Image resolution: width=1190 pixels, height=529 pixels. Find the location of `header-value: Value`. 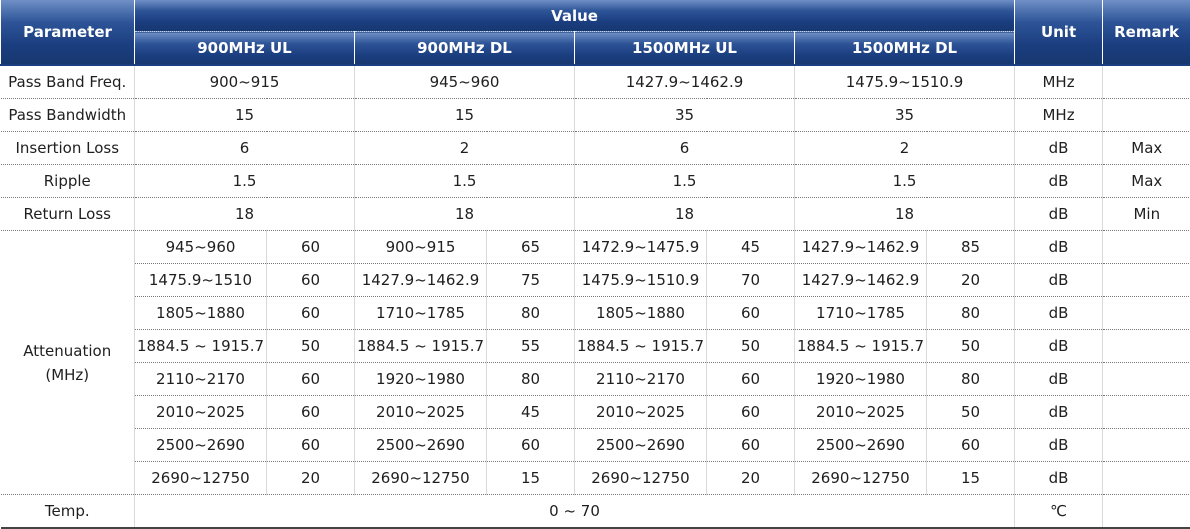

header-value: Value is located at coordinates (574, 16).